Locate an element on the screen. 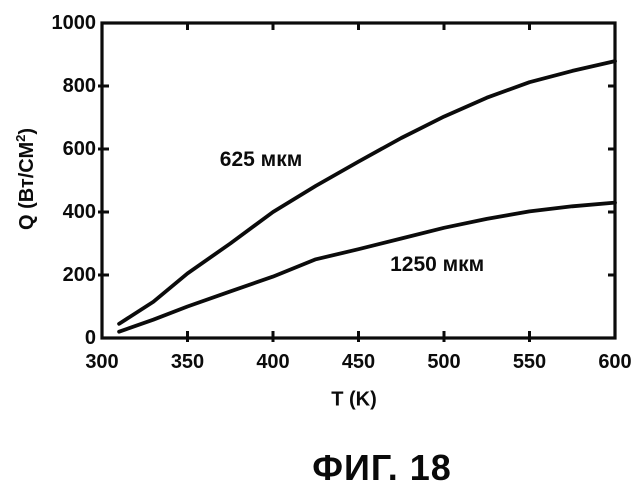  y-tick-label: 600 is located at coordinates (79, 149).